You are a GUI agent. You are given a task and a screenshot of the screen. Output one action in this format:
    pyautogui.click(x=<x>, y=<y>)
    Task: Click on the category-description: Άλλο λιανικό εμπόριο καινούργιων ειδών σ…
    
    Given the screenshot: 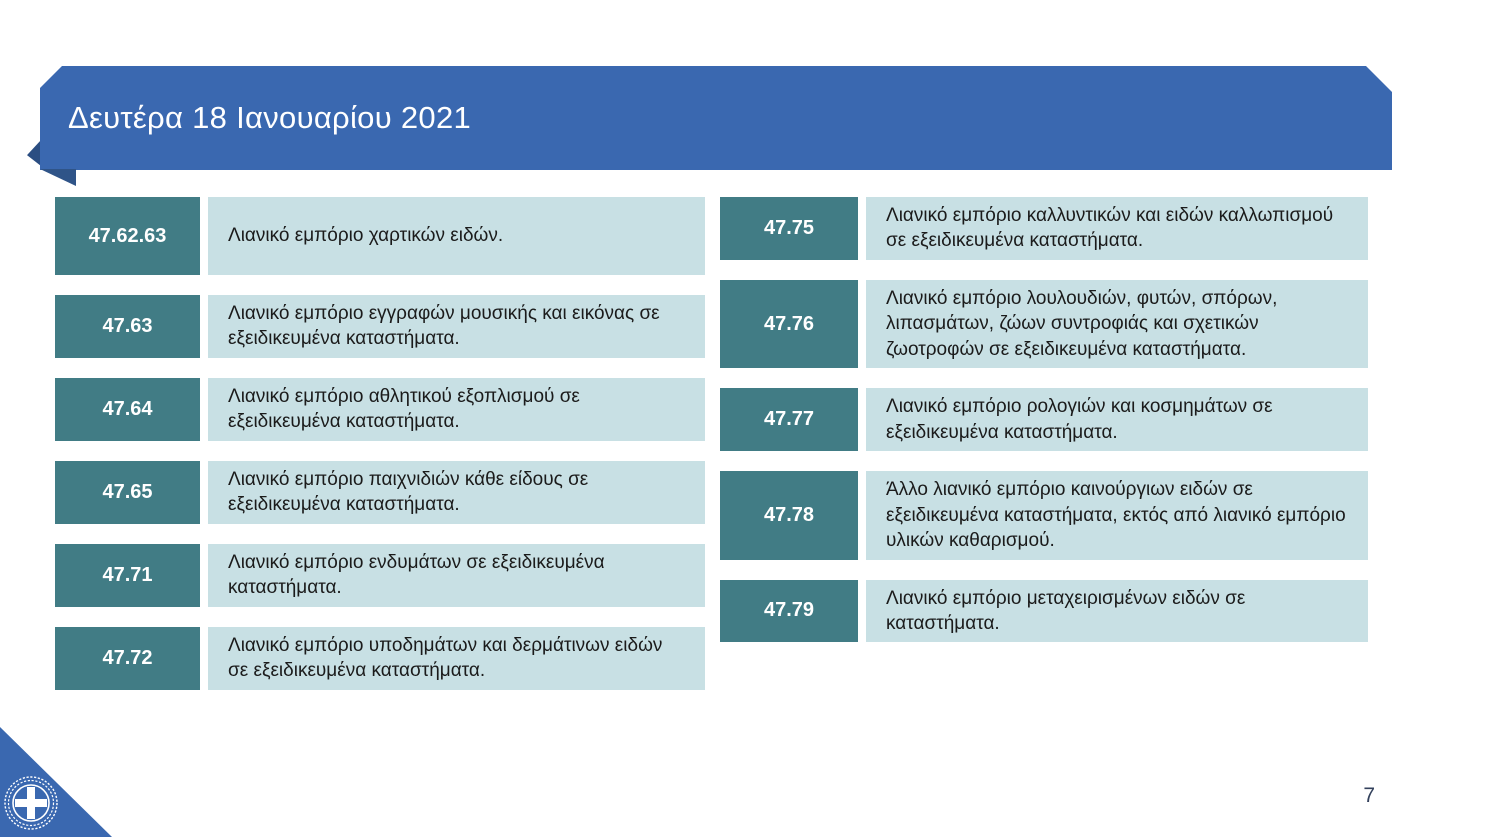 What is the action you would take?
    pyautogui.click(x=1117, y=515)
    